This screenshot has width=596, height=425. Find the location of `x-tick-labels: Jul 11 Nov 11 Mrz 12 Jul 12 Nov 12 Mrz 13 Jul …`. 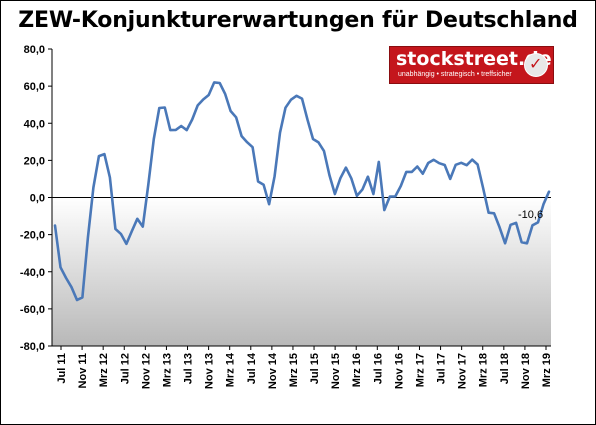

x-tick-labels: Jul 11 Nov 11 Mrz 12 Jul 12 Nov 12 Mrz 13 Jul … is located at coordinates (304, 370).